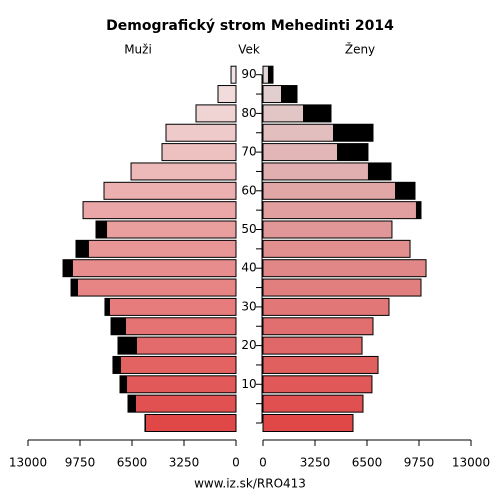 The image size is (500, 504). Describe the element at coordinates (248, 113) in the screenshot. I see `y-tick-label: 80` at that location.